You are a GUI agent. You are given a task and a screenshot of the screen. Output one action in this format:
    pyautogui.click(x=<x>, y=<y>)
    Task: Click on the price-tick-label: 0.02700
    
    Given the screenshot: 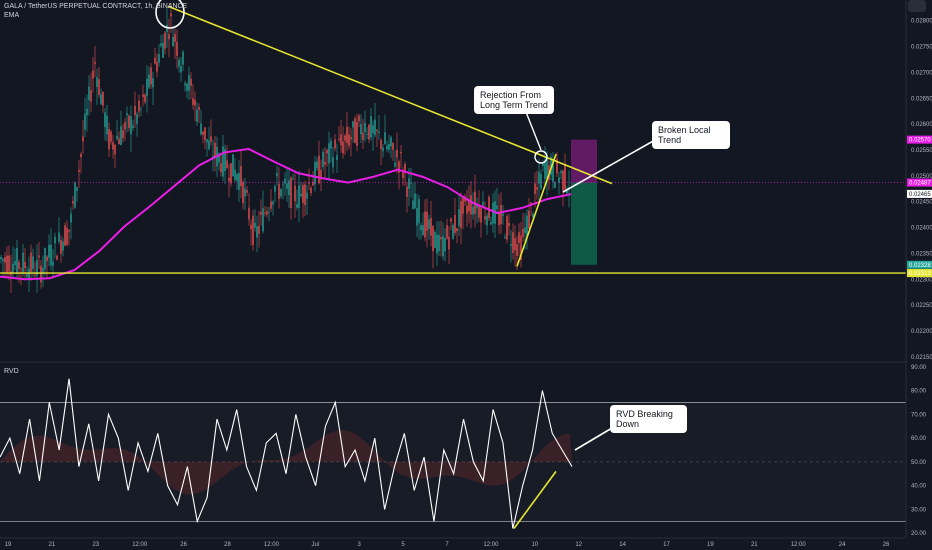 What is the action you would take?
    pyautogui.click(x=921, y=73)
    